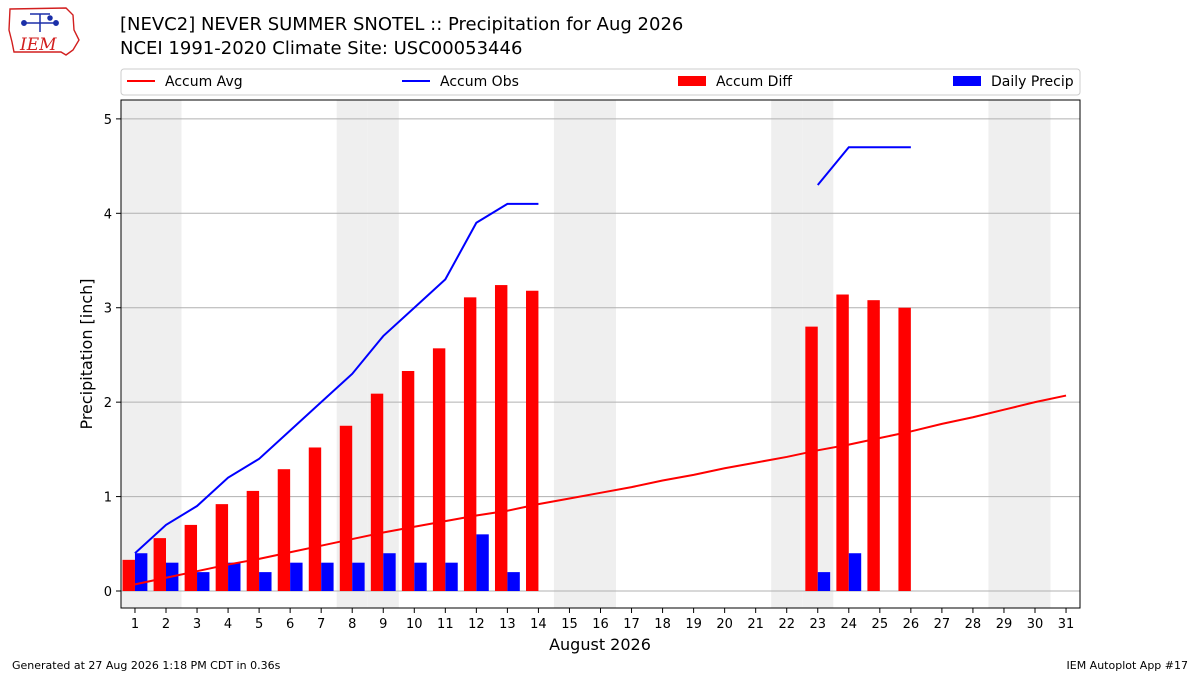  I want to click on x-tick-label-20: 20, so click(724, 624).